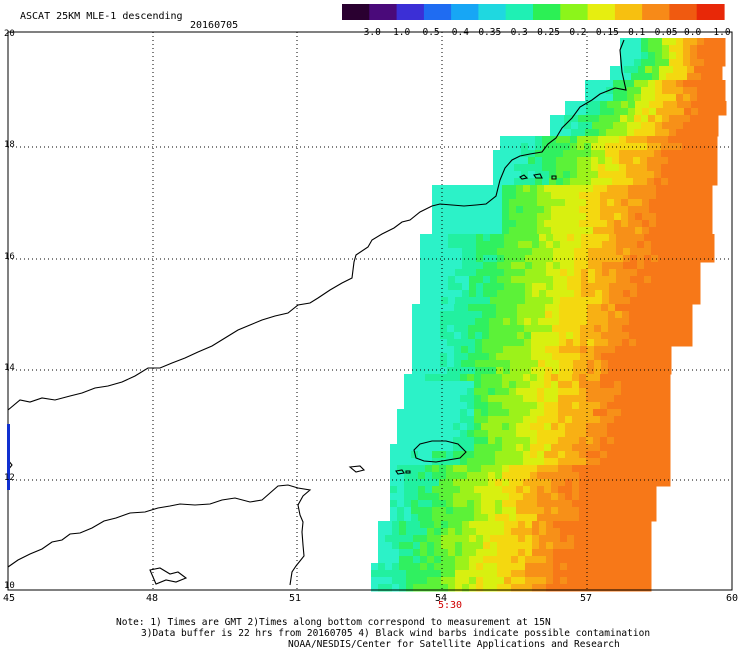  I want to click on x-tick-51: 51, so click(295, 598).